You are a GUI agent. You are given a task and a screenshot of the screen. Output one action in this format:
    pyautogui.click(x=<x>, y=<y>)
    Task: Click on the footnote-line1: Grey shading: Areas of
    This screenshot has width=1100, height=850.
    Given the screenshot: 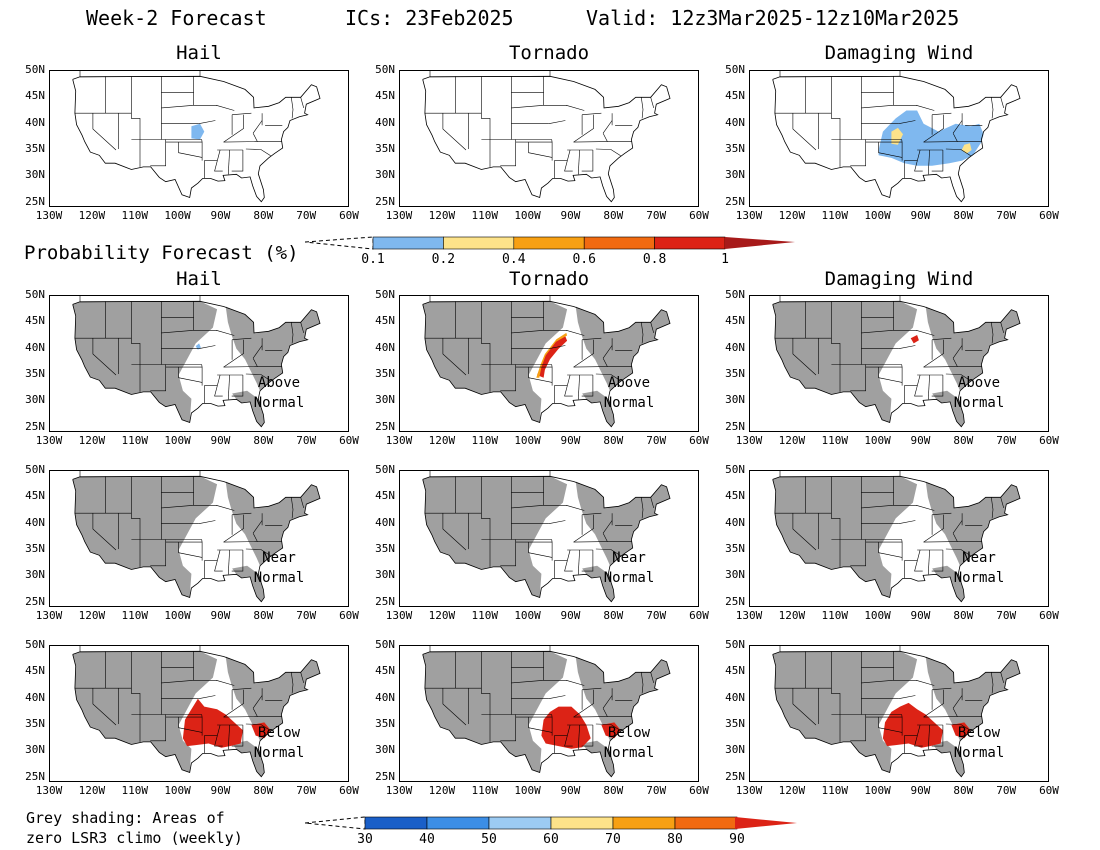 What is the action you would take?
    pyautogui.click(x=125, y=818)
    